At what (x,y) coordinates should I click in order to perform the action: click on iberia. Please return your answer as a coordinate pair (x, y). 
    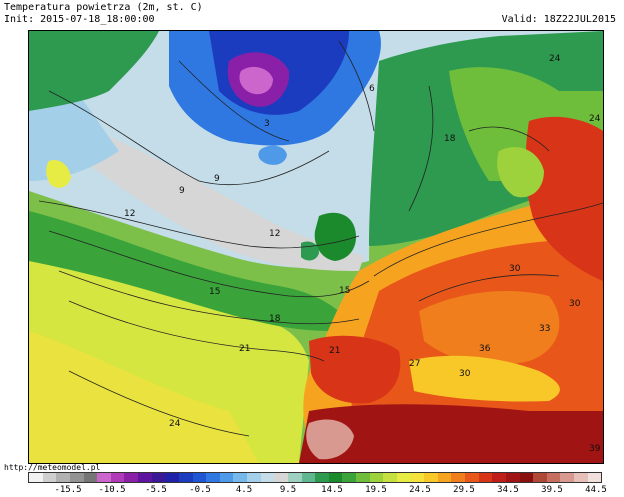
    Looking at the image, I should click on (355, 369).